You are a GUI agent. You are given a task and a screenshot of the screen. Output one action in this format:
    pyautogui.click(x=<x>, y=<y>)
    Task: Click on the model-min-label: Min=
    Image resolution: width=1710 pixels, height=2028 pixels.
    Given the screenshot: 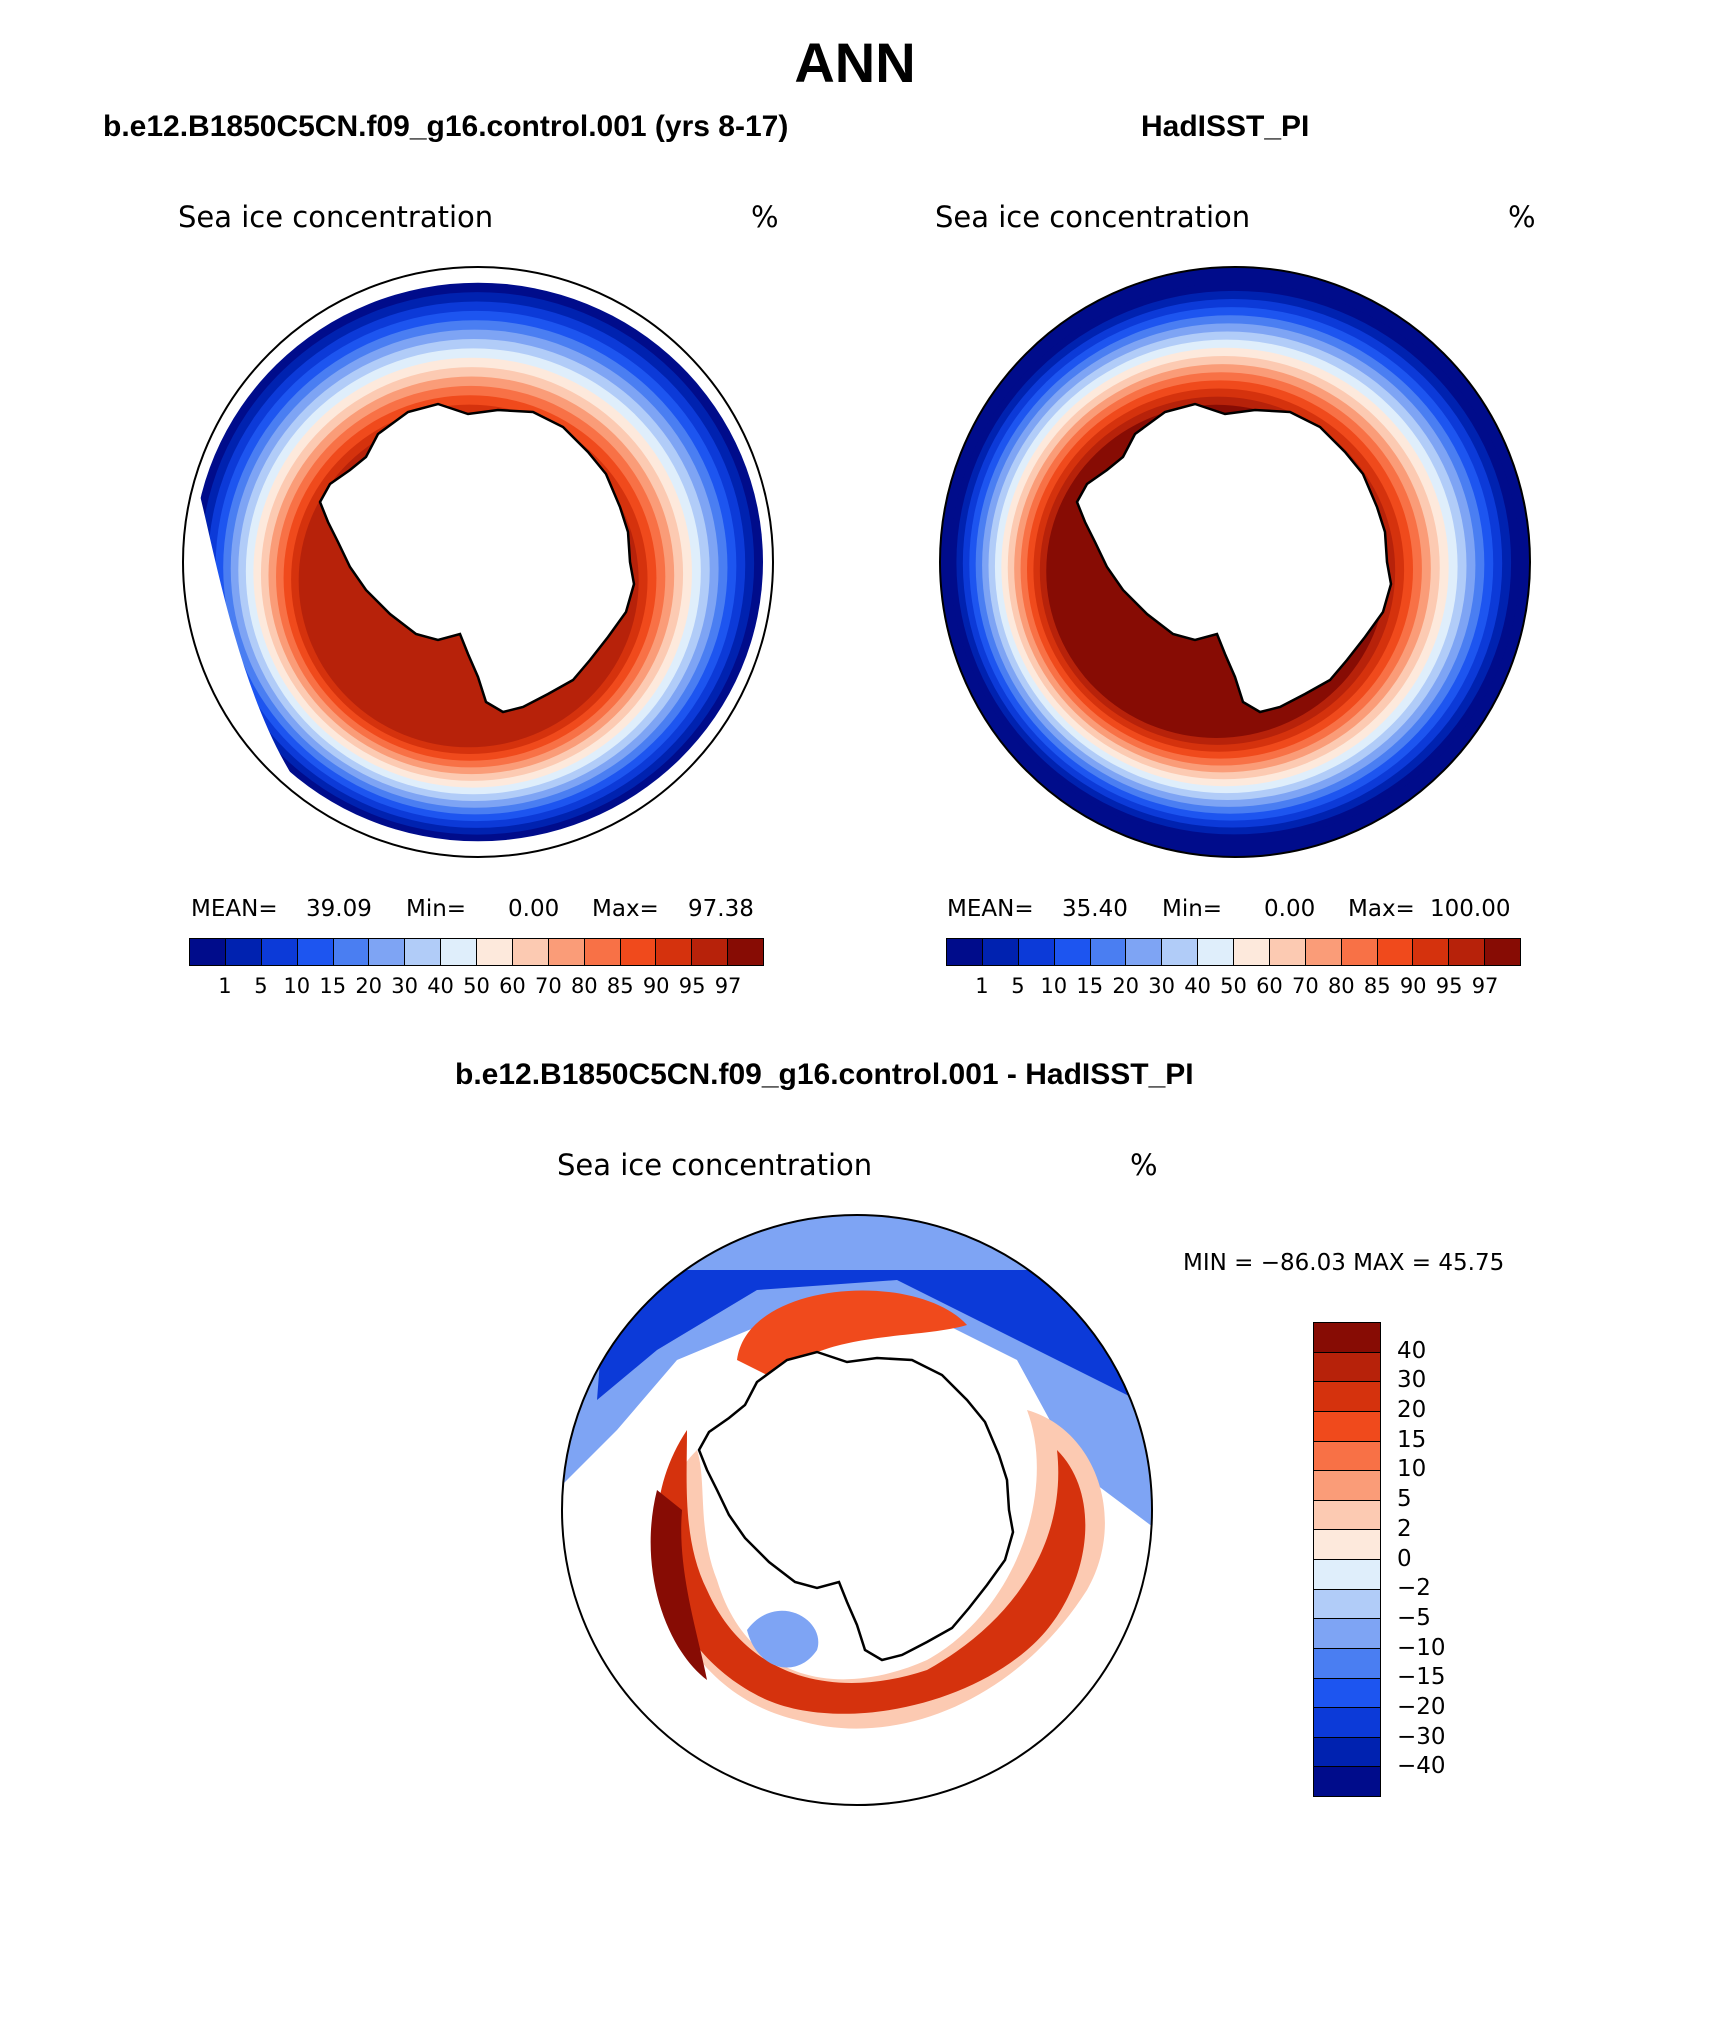 What is the action you would take?
    pyautogui.click(x=436, y=909)
    